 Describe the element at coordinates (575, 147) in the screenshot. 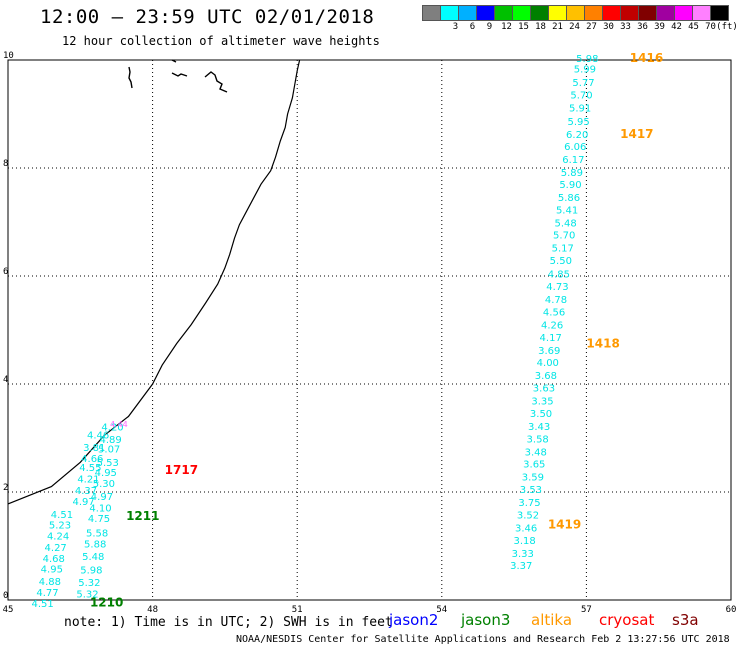

I see `swh-value: 6.06` at that location.